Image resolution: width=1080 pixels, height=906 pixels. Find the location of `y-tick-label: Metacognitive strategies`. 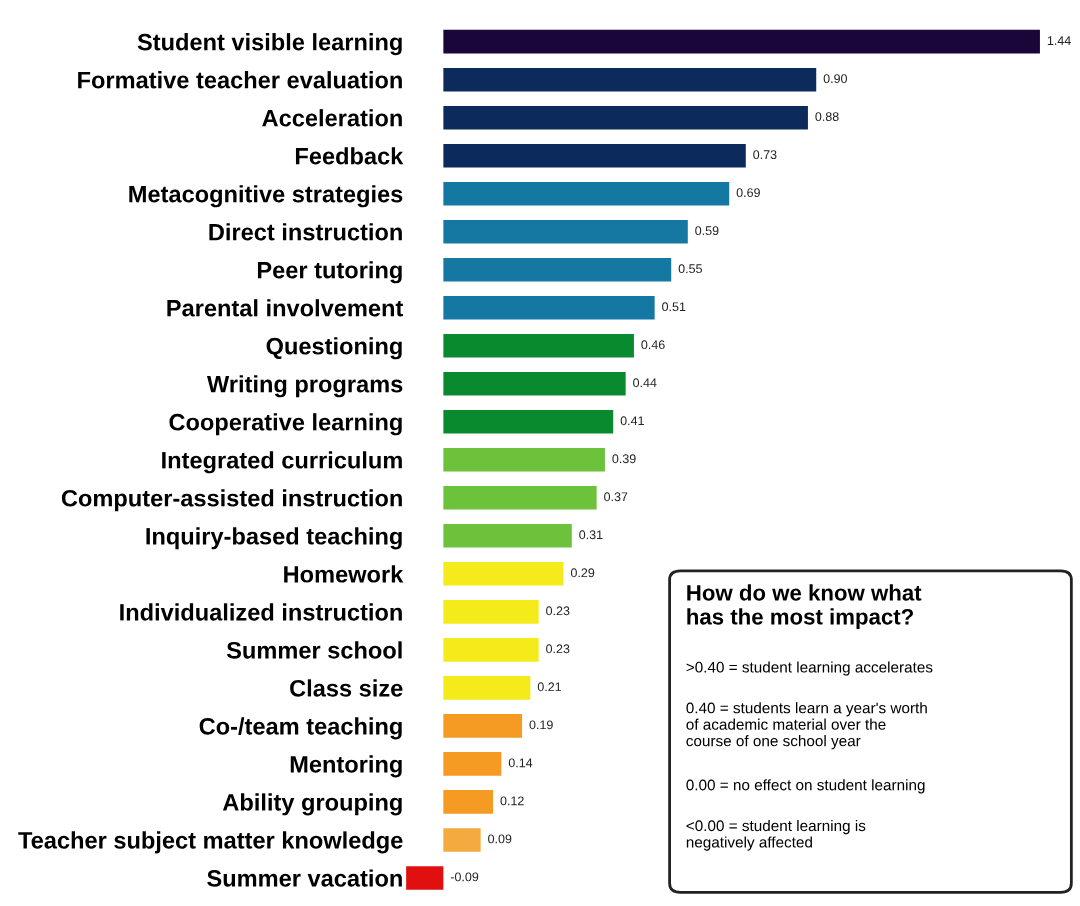

y-tick-label: Metacognitive strategies is located at coordinates (266, 196).